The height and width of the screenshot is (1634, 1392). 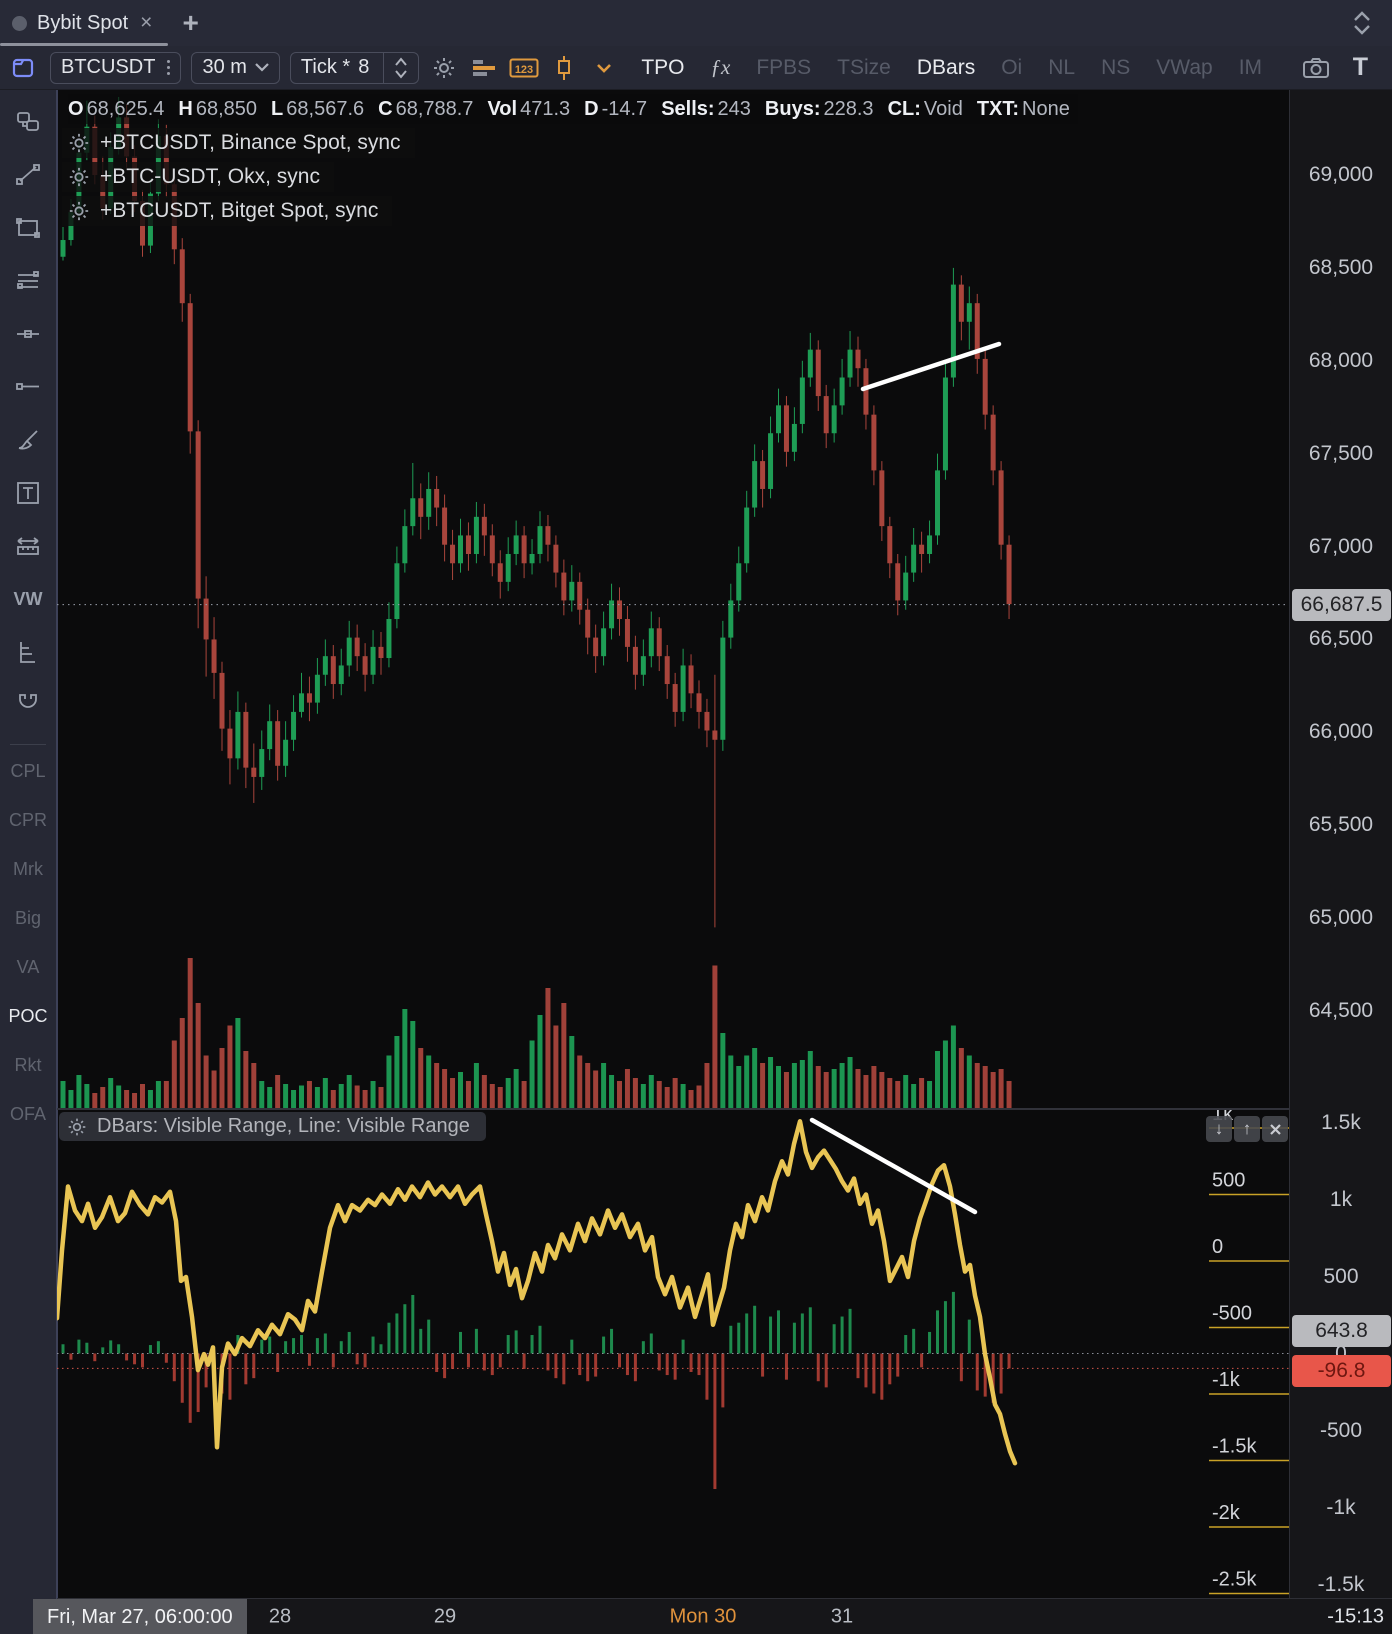 I want to click on sidebar-item-rkt: Rkt, so click(x=28, y=1065).